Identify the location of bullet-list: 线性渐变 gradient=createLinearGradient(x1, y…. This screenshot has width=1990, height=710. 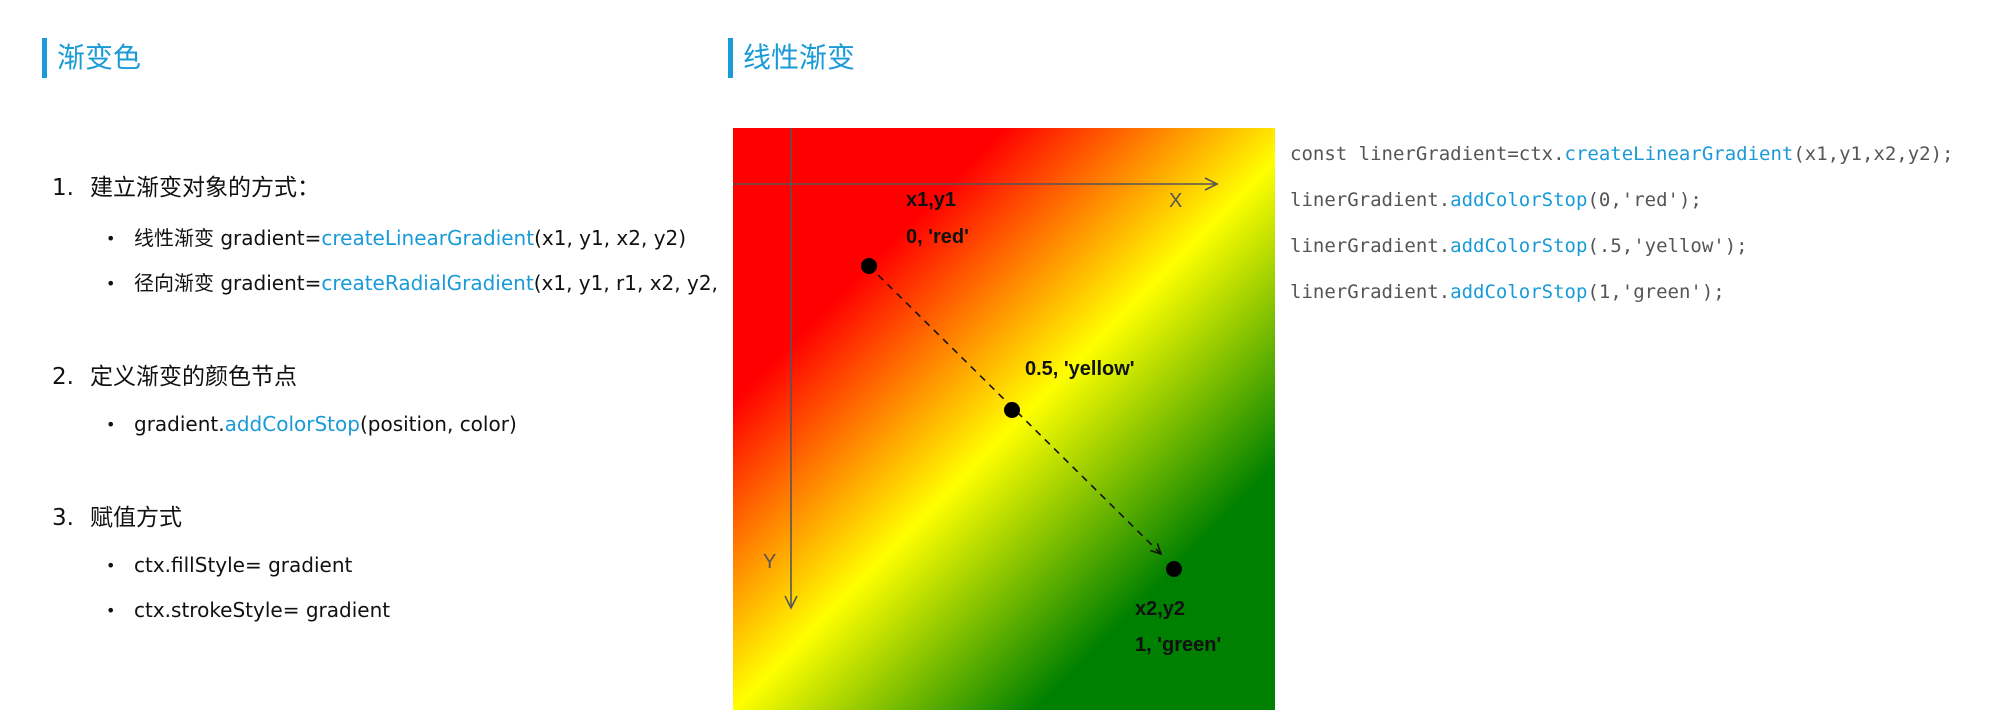
(385, 261).